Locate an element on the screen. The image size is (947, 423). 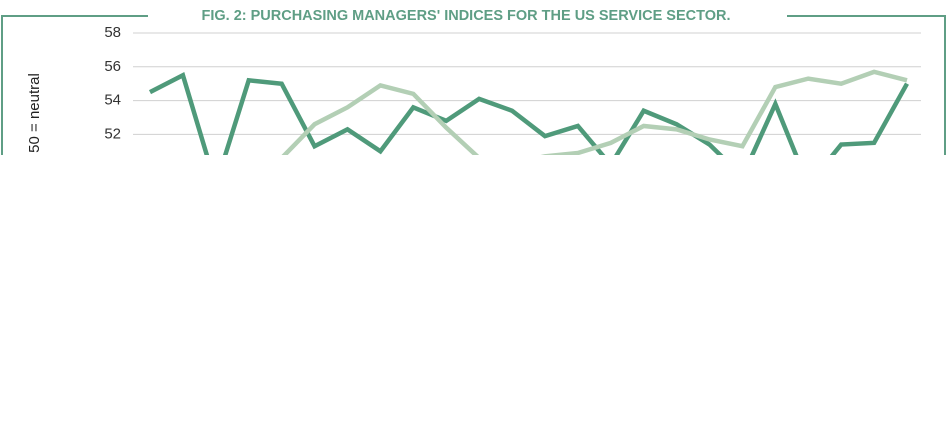
y-tick-label: 58 is located at coordinates (112, 32).